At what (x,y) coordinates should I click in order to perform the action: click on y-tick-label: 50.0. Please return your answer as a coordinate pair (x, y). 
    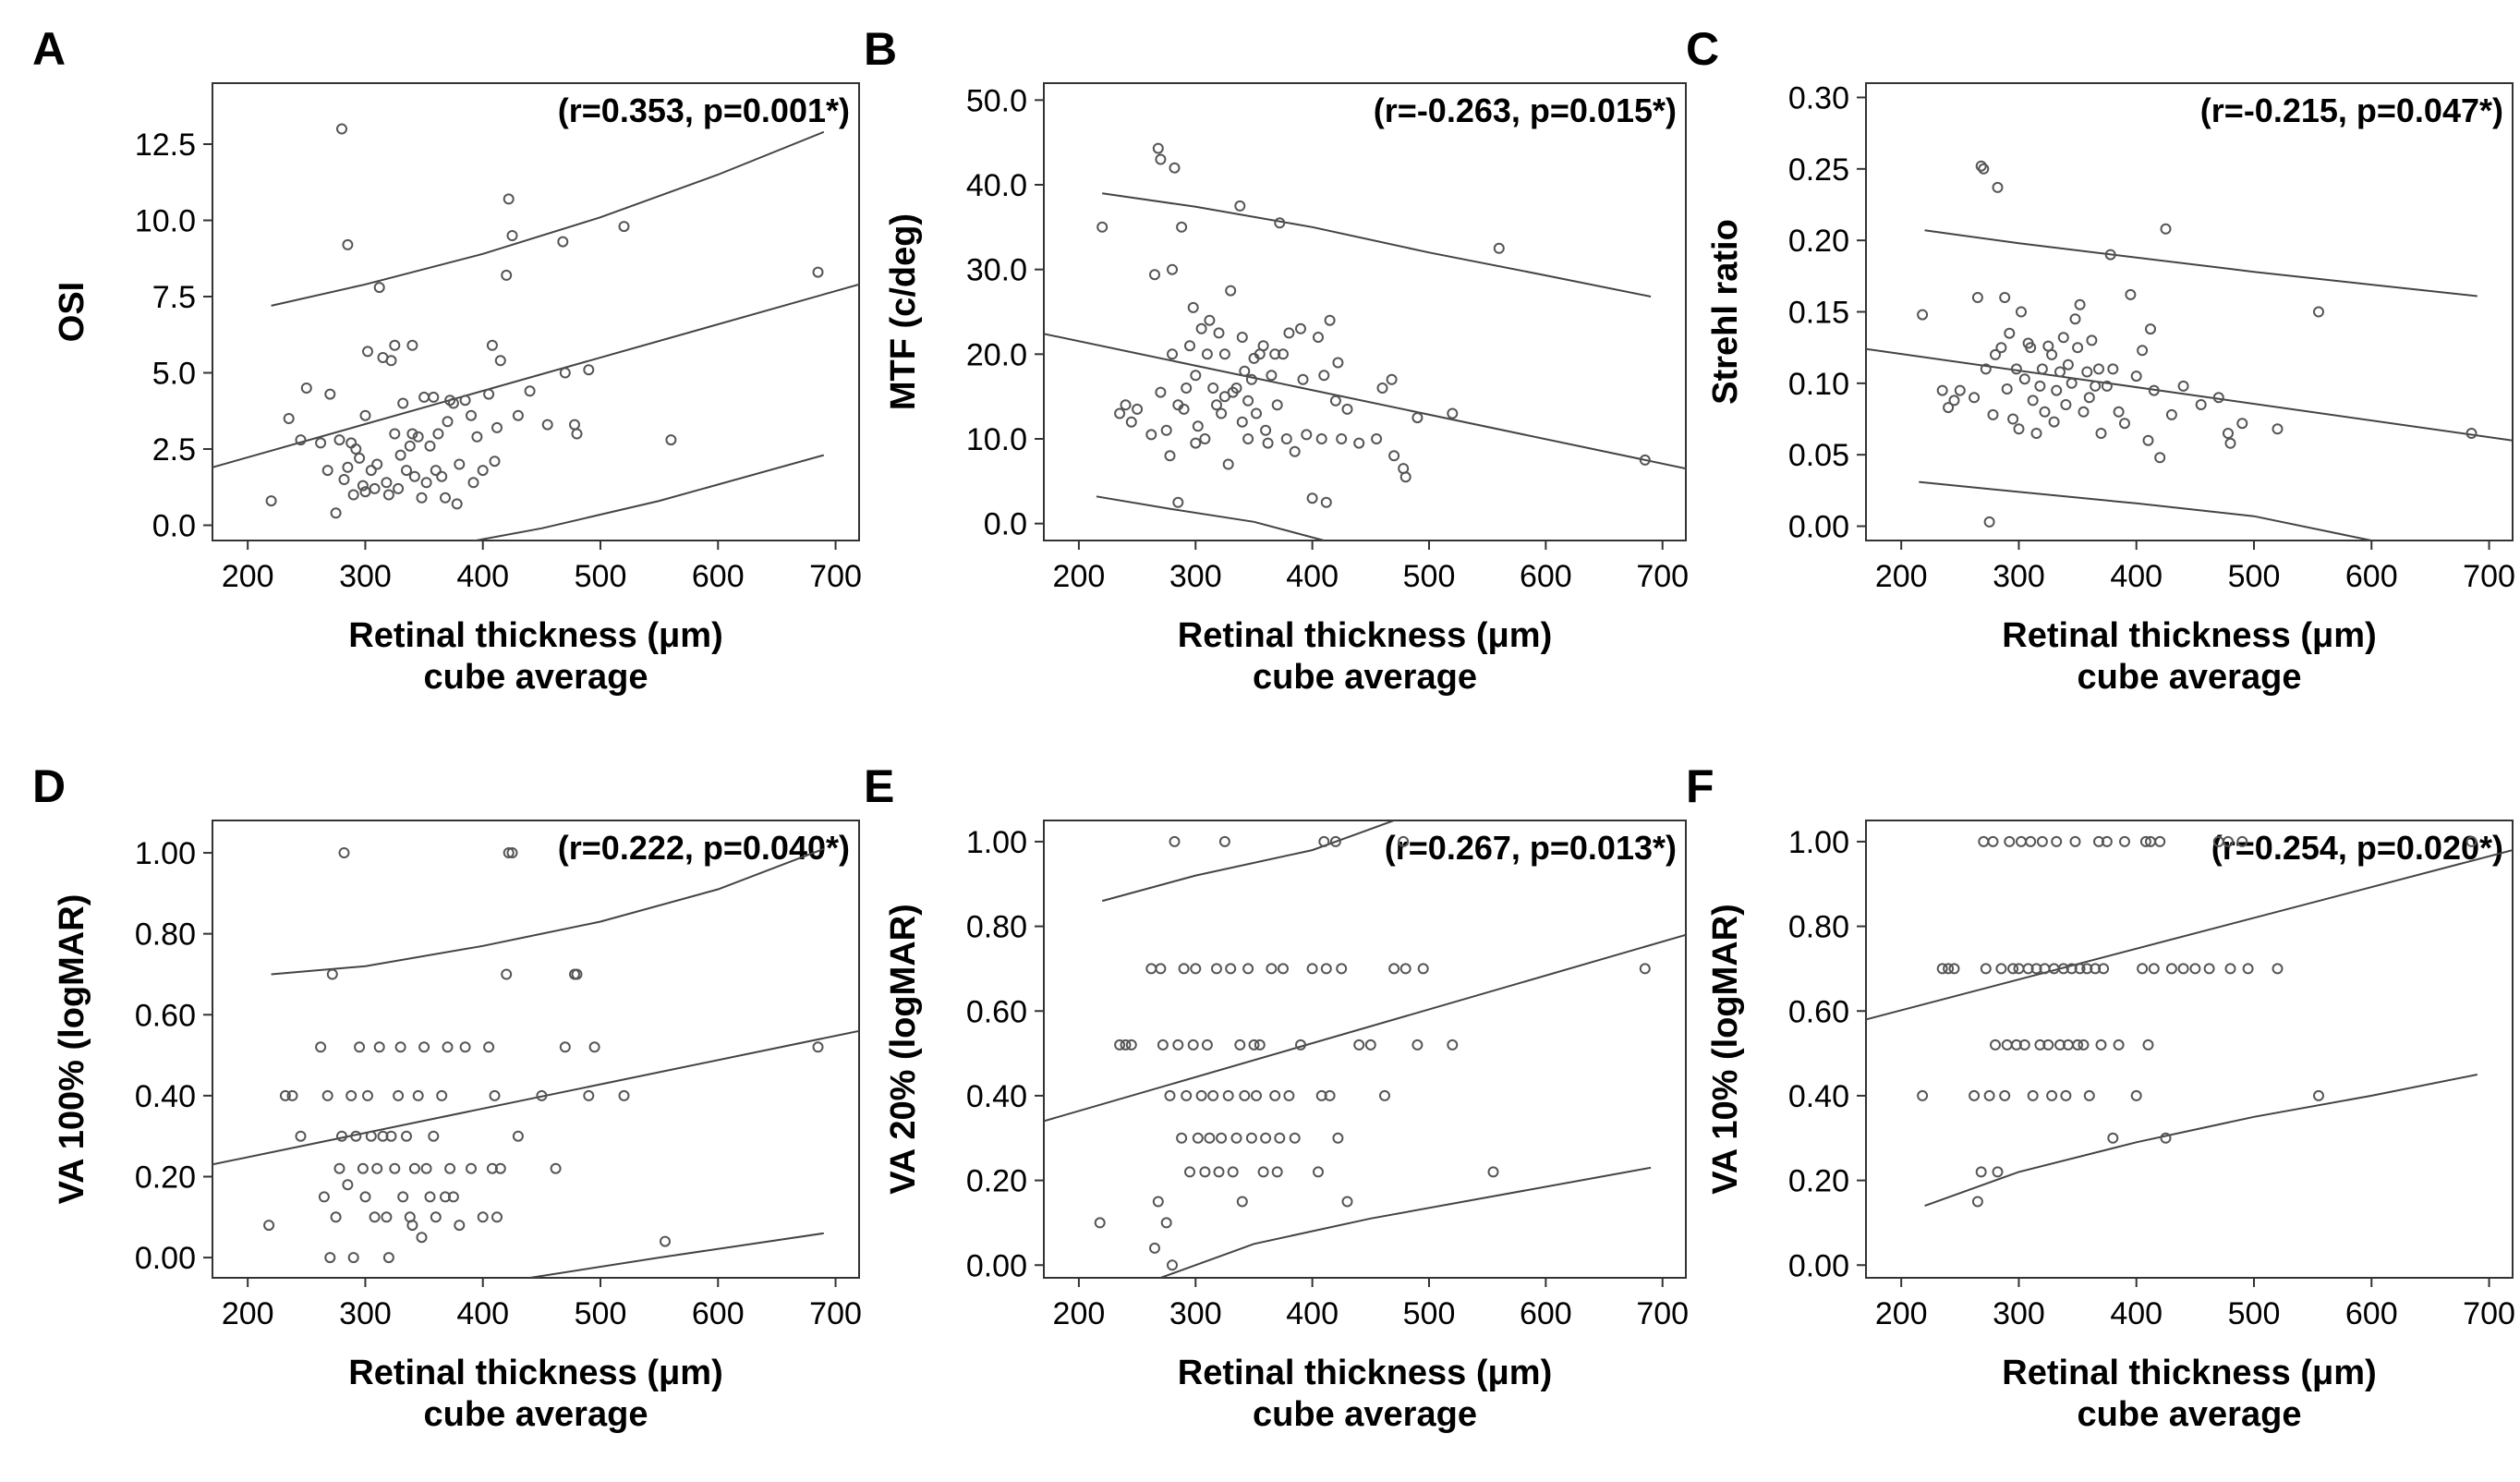
    Looking at the image, I should click on (996, 100).